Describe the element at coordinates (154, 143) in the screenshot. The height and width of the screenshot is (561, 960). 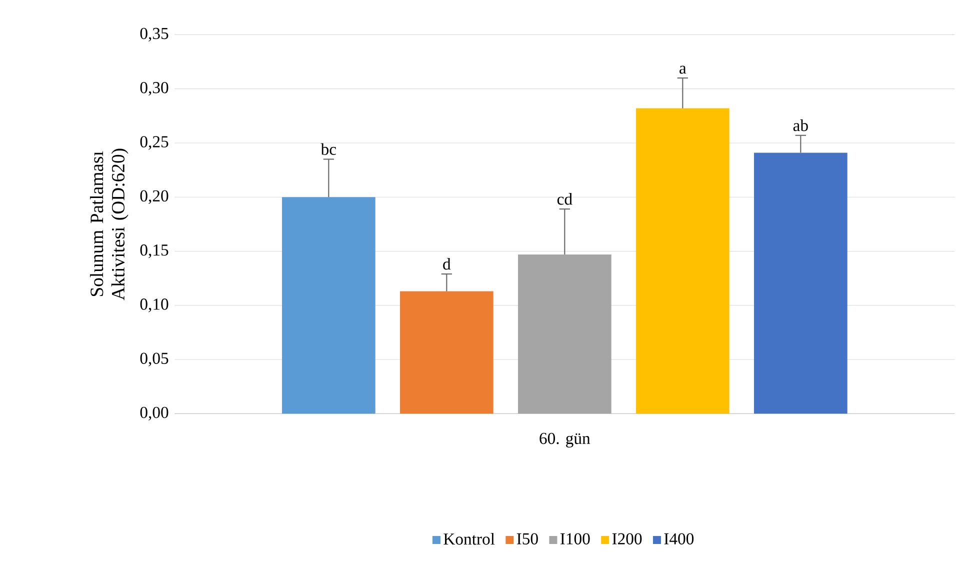
I see `y-tick-label: 0,25` at that location.